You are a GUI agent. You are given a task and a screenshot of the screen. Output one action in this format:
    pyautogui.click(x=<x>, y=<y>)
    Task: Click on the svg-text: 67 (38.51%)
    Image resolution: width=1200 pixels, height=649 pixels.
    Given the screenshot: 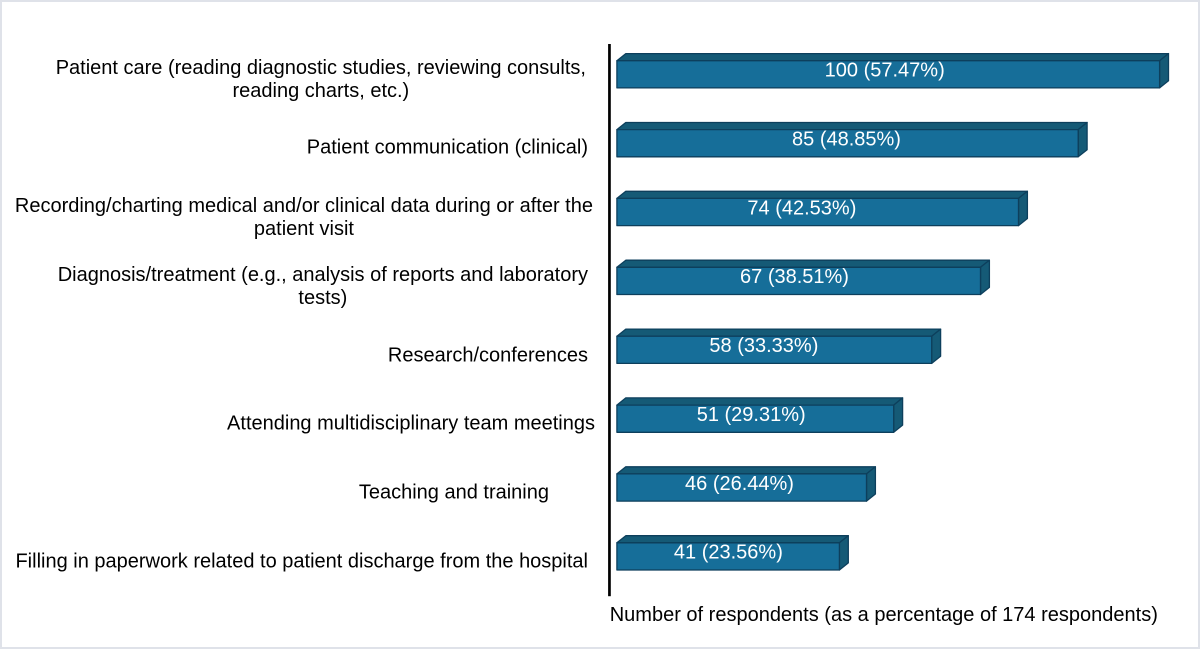 What is the action you would take?
    pyautogui.click(x=794, y=277)
    